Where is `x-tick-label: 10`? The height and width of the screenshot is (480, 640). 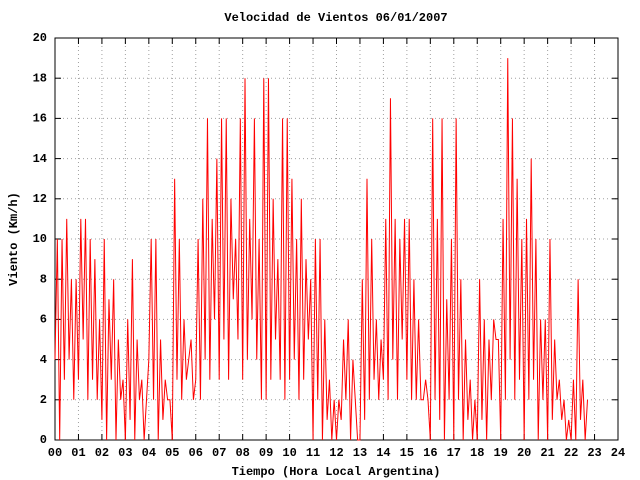
x-tick-label: 10 is located at coordinates (289, 453).